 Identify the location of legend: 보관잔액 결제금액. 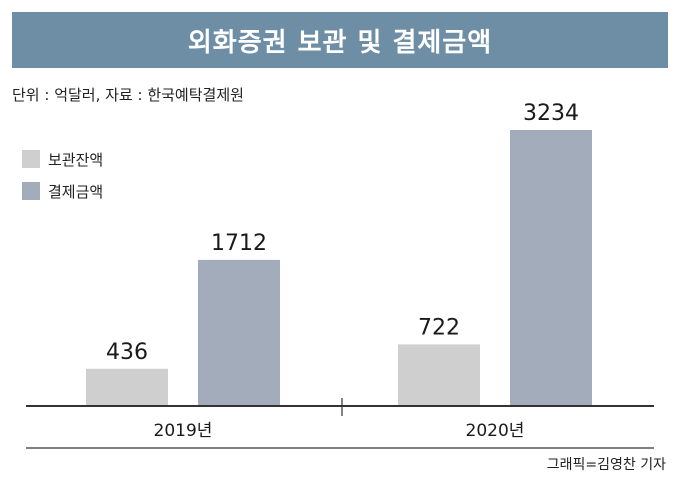
(62, 178).